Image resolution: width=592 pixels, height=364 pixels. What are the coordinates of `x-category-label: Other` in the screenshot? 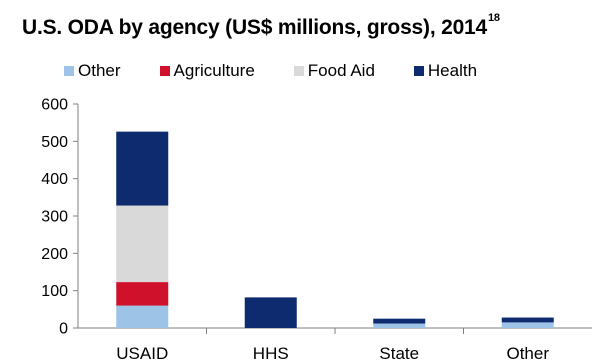 It's located at (527, 353).